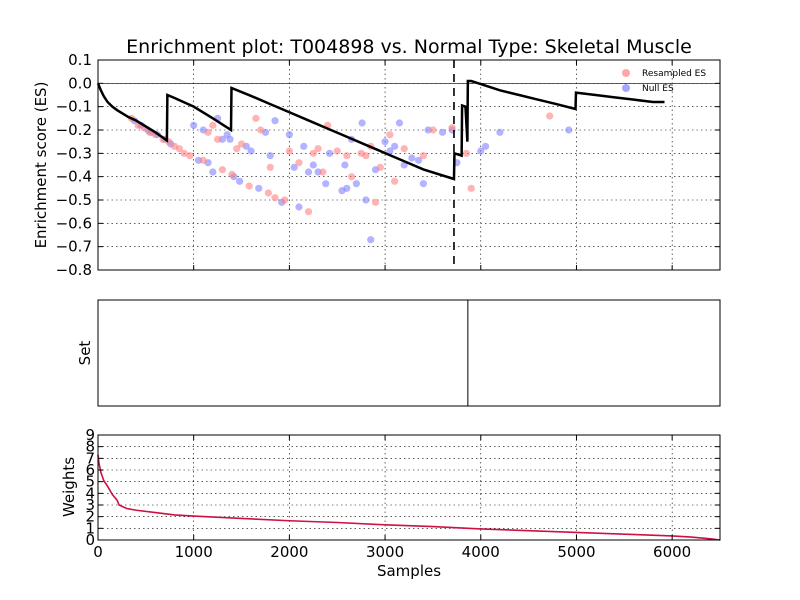  What do you see at coordinates (289, 552) in the screenshot?
I see `x-tick-label: 2000` at bounding box center [289, 552].